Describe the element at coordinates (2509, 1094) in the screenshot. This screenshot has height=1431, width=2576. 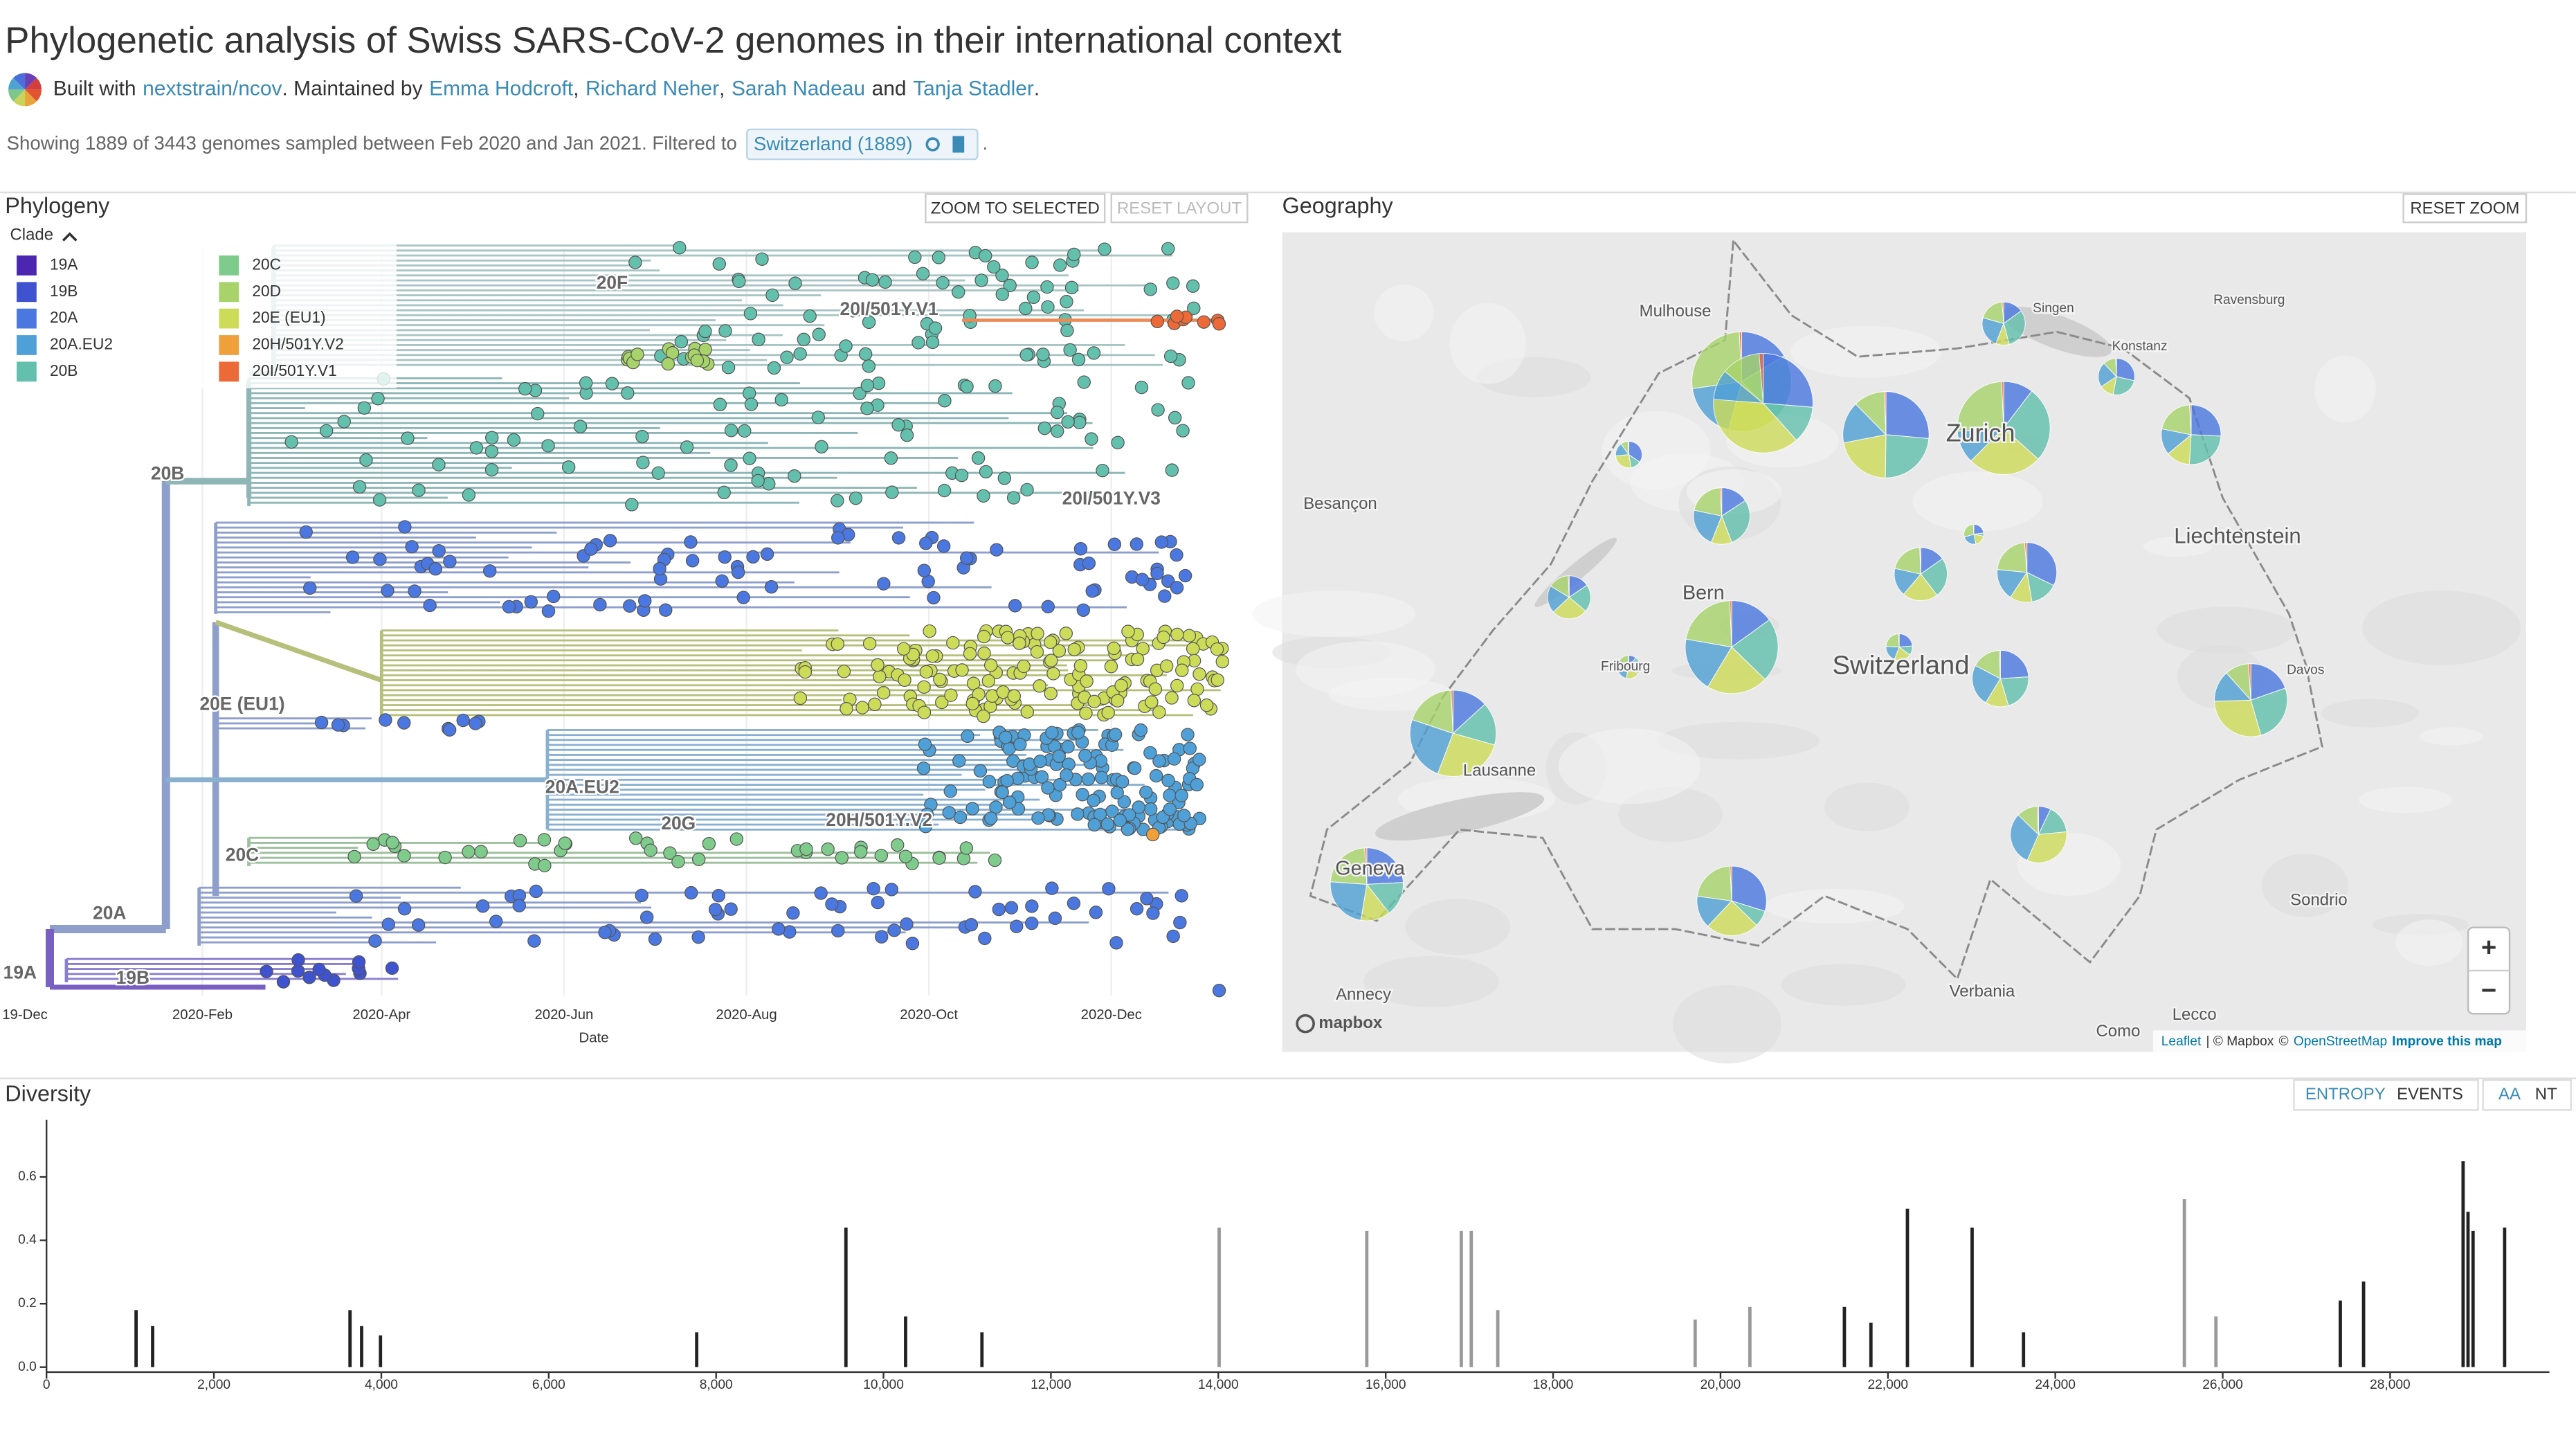
I see `toggle: AA` at that location.